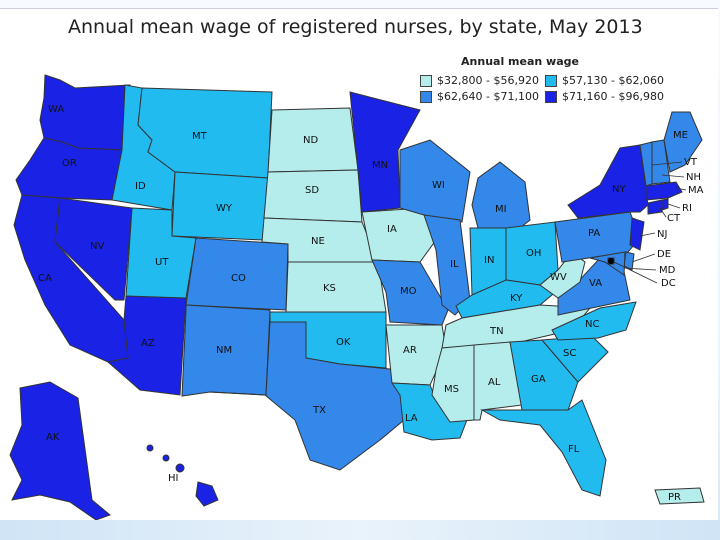 The width and height of the screenshot is (720, 540). I want to click on state-WV, so click(562, 275).